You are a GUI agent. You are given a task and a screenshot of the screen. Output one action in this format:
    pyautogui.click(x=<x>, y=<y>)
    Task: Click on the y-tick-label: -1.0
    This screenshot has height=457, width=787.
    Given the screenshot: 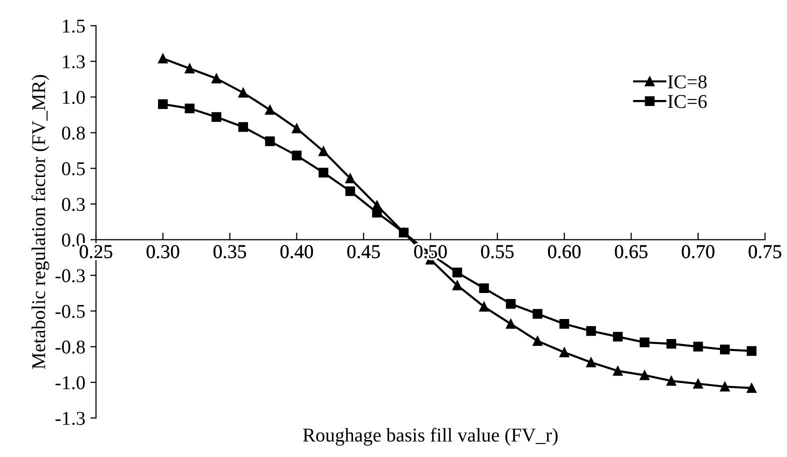 What is the action you would take?
    pyautogui.click(x=70, y=383)
    